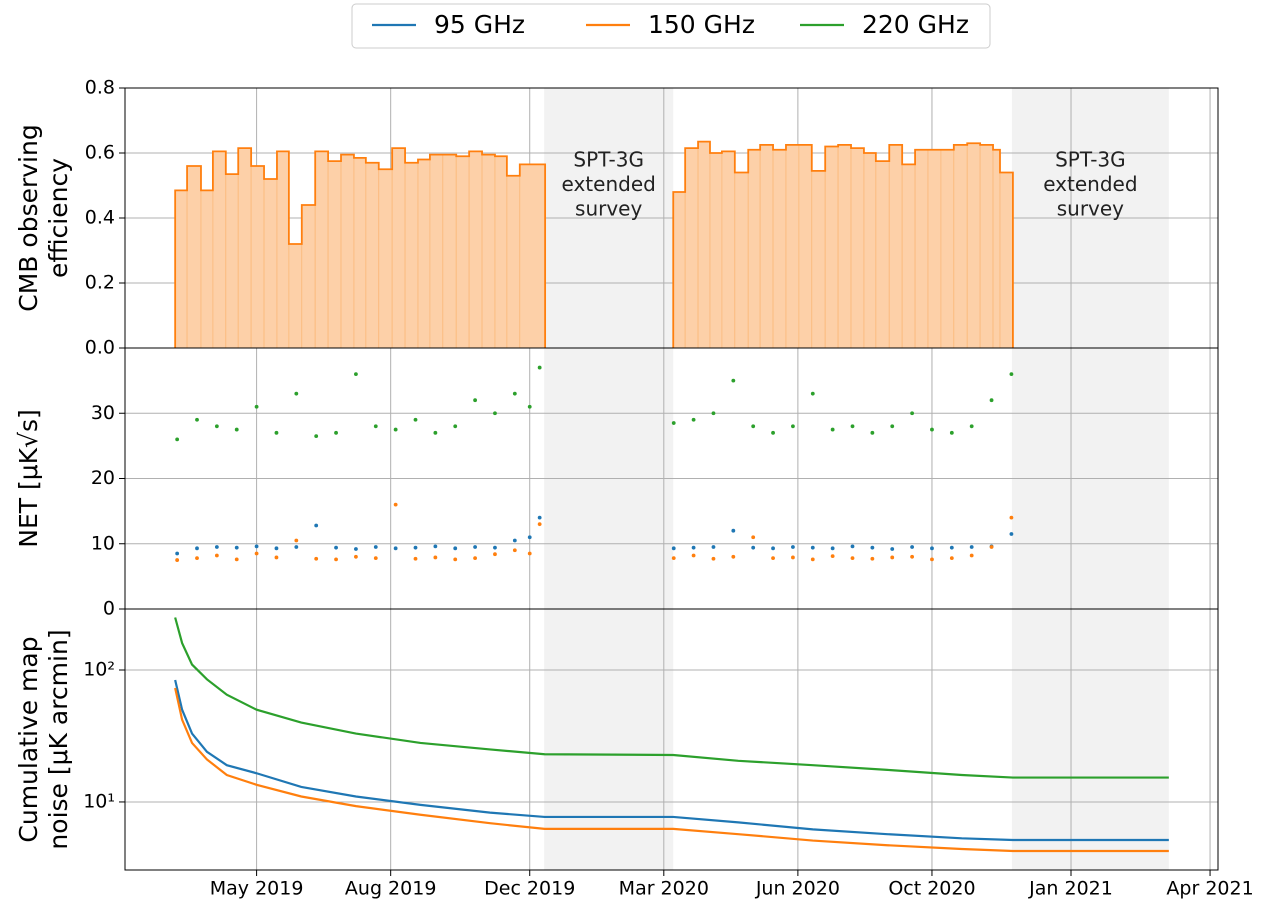 The image size is (1265, 903). Describe the element at coordinates (797, 889) in the screenshot. I see `x-tick-label: Jun 2020` at that location.